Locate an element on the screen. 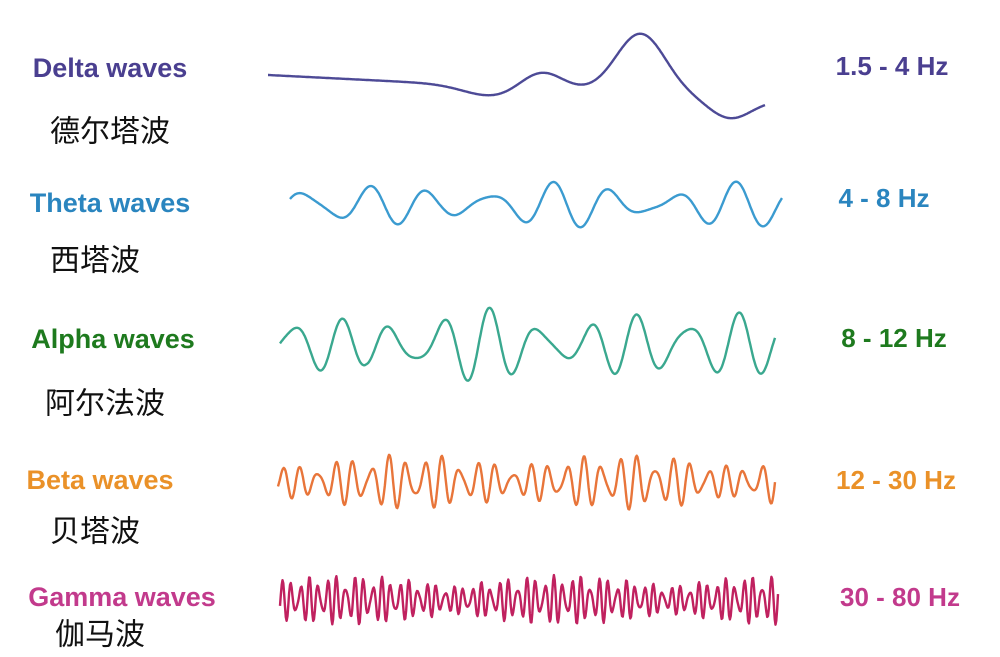 This screenshot has width=1000, height=657. wave-chinese-name: 阿尔法波 is located at coordinates (105, 404).